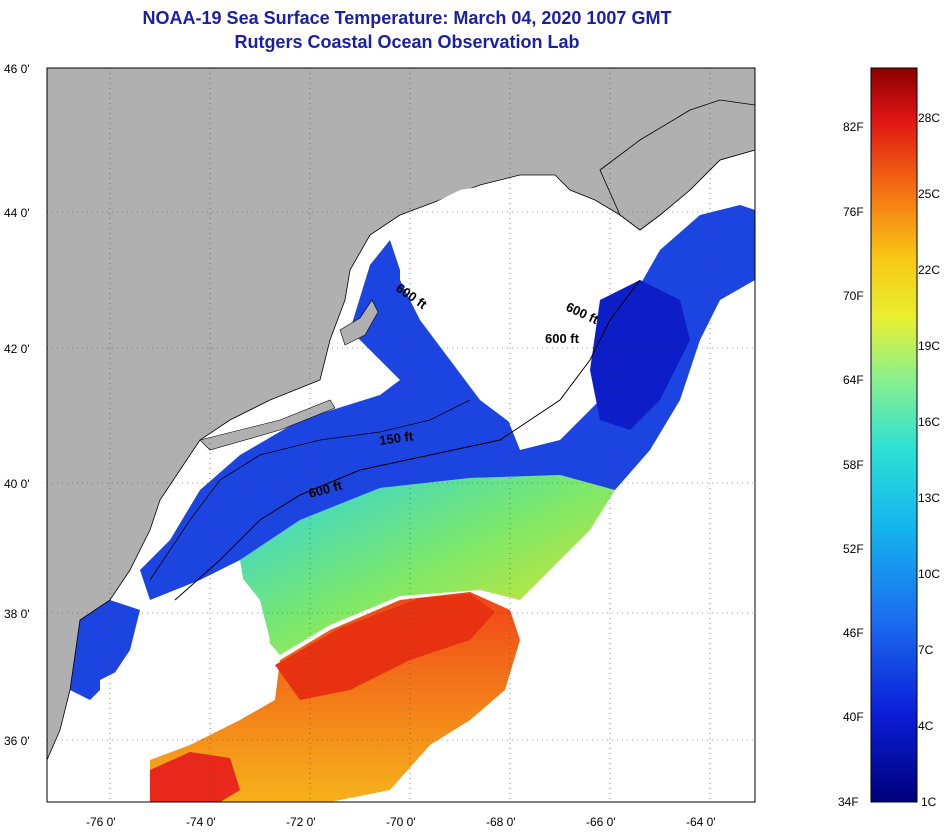  What do you see at coordinates (929, 346) in the screenshot?
I see `colorbar-c-label: 19C` at bounding box center [929, 346].